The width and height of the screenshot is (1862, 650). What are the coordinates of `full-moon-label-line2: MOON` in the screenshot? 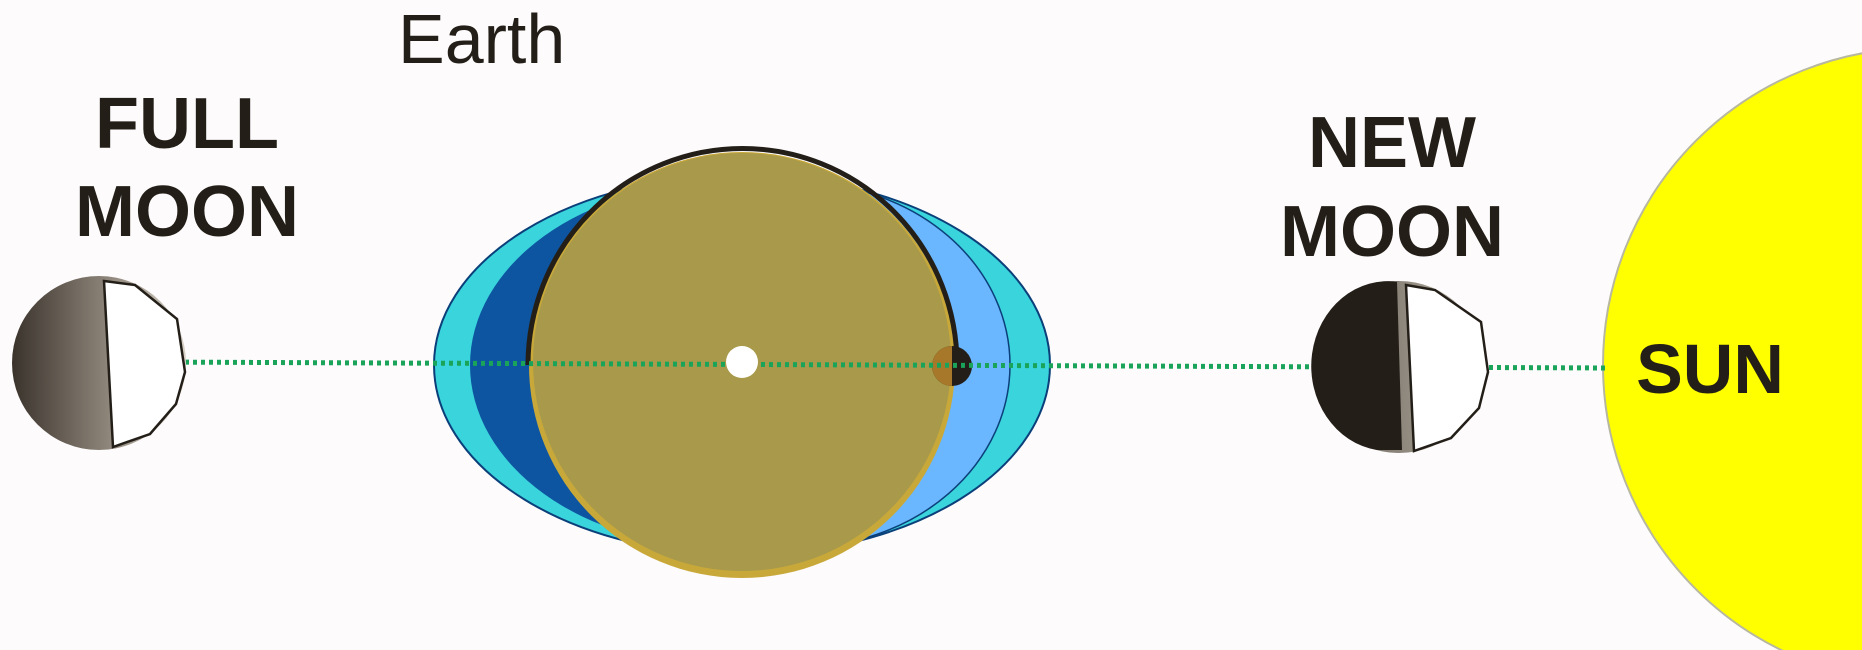 It's located at (187, 212).